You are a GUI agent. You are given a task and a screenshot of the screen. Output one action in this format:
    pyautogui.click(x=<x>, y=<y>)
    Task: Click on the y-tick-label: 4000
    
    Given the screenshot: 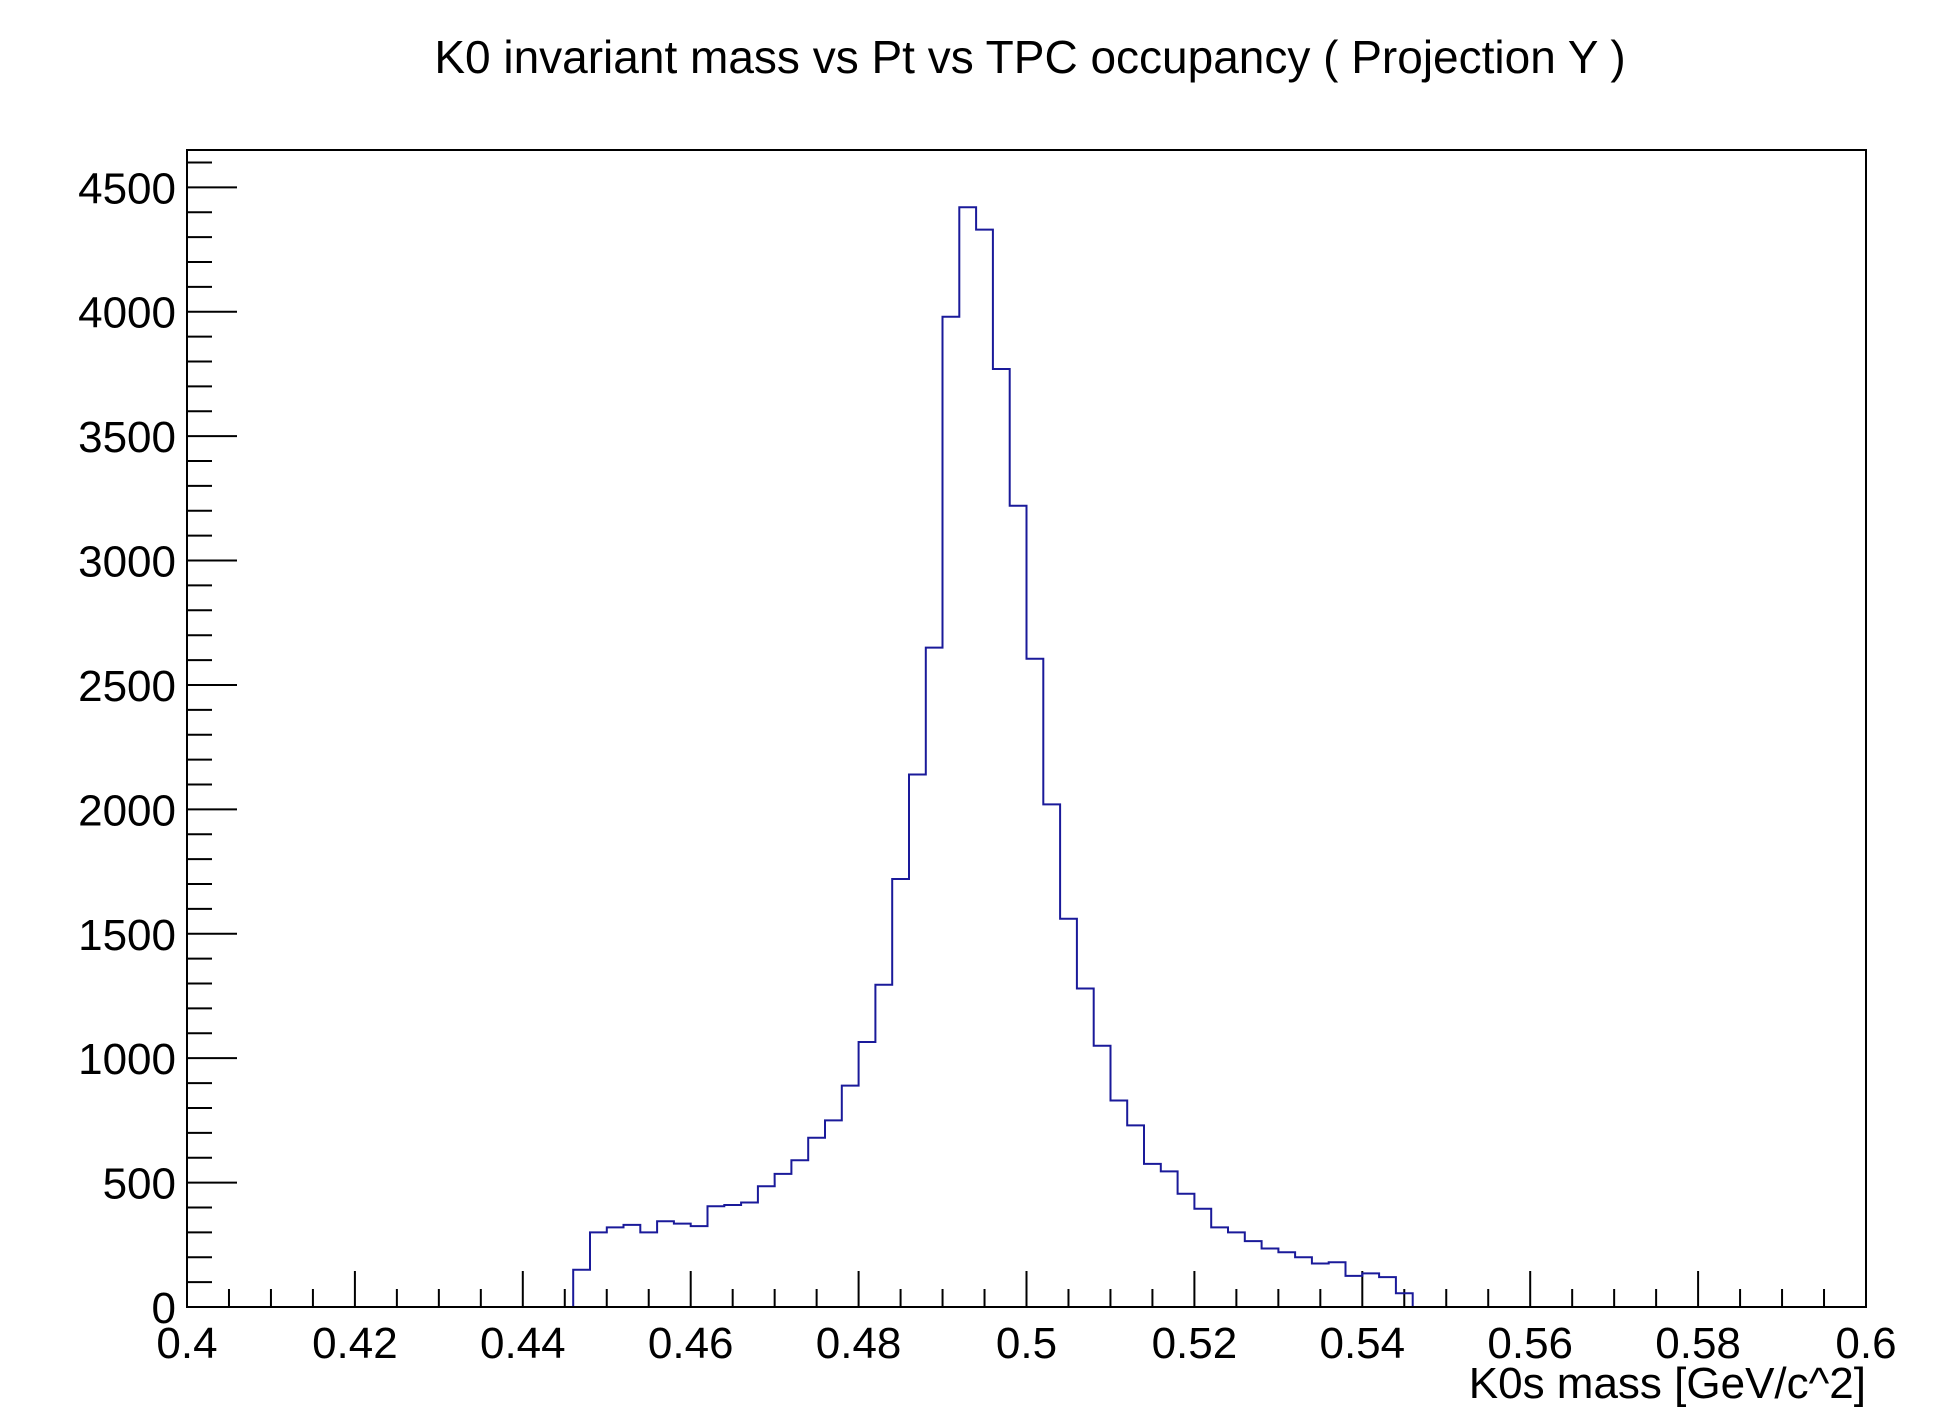 What is the action you would take?
    pyautogui.click(x=127, y=313)
    